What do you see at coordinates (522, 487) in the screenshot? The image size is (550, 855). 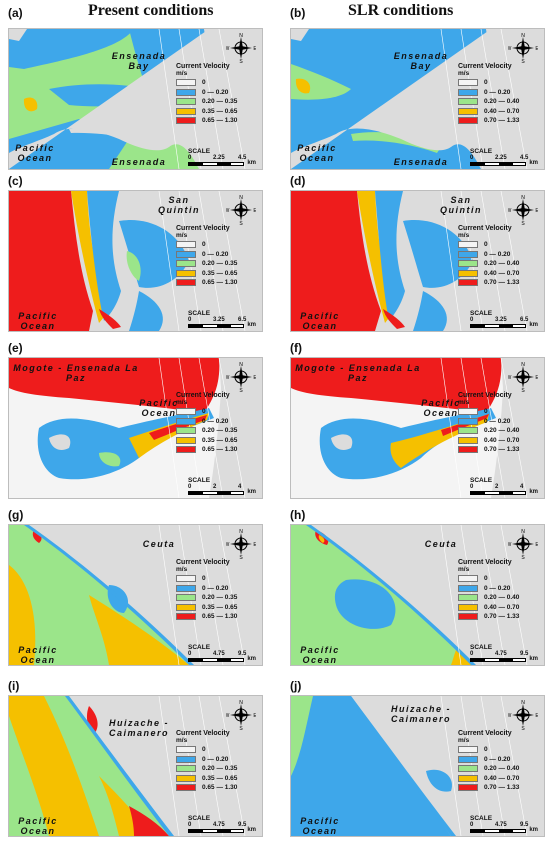 I see `scale-tick-label: 4` at bounding box center [522, 487].